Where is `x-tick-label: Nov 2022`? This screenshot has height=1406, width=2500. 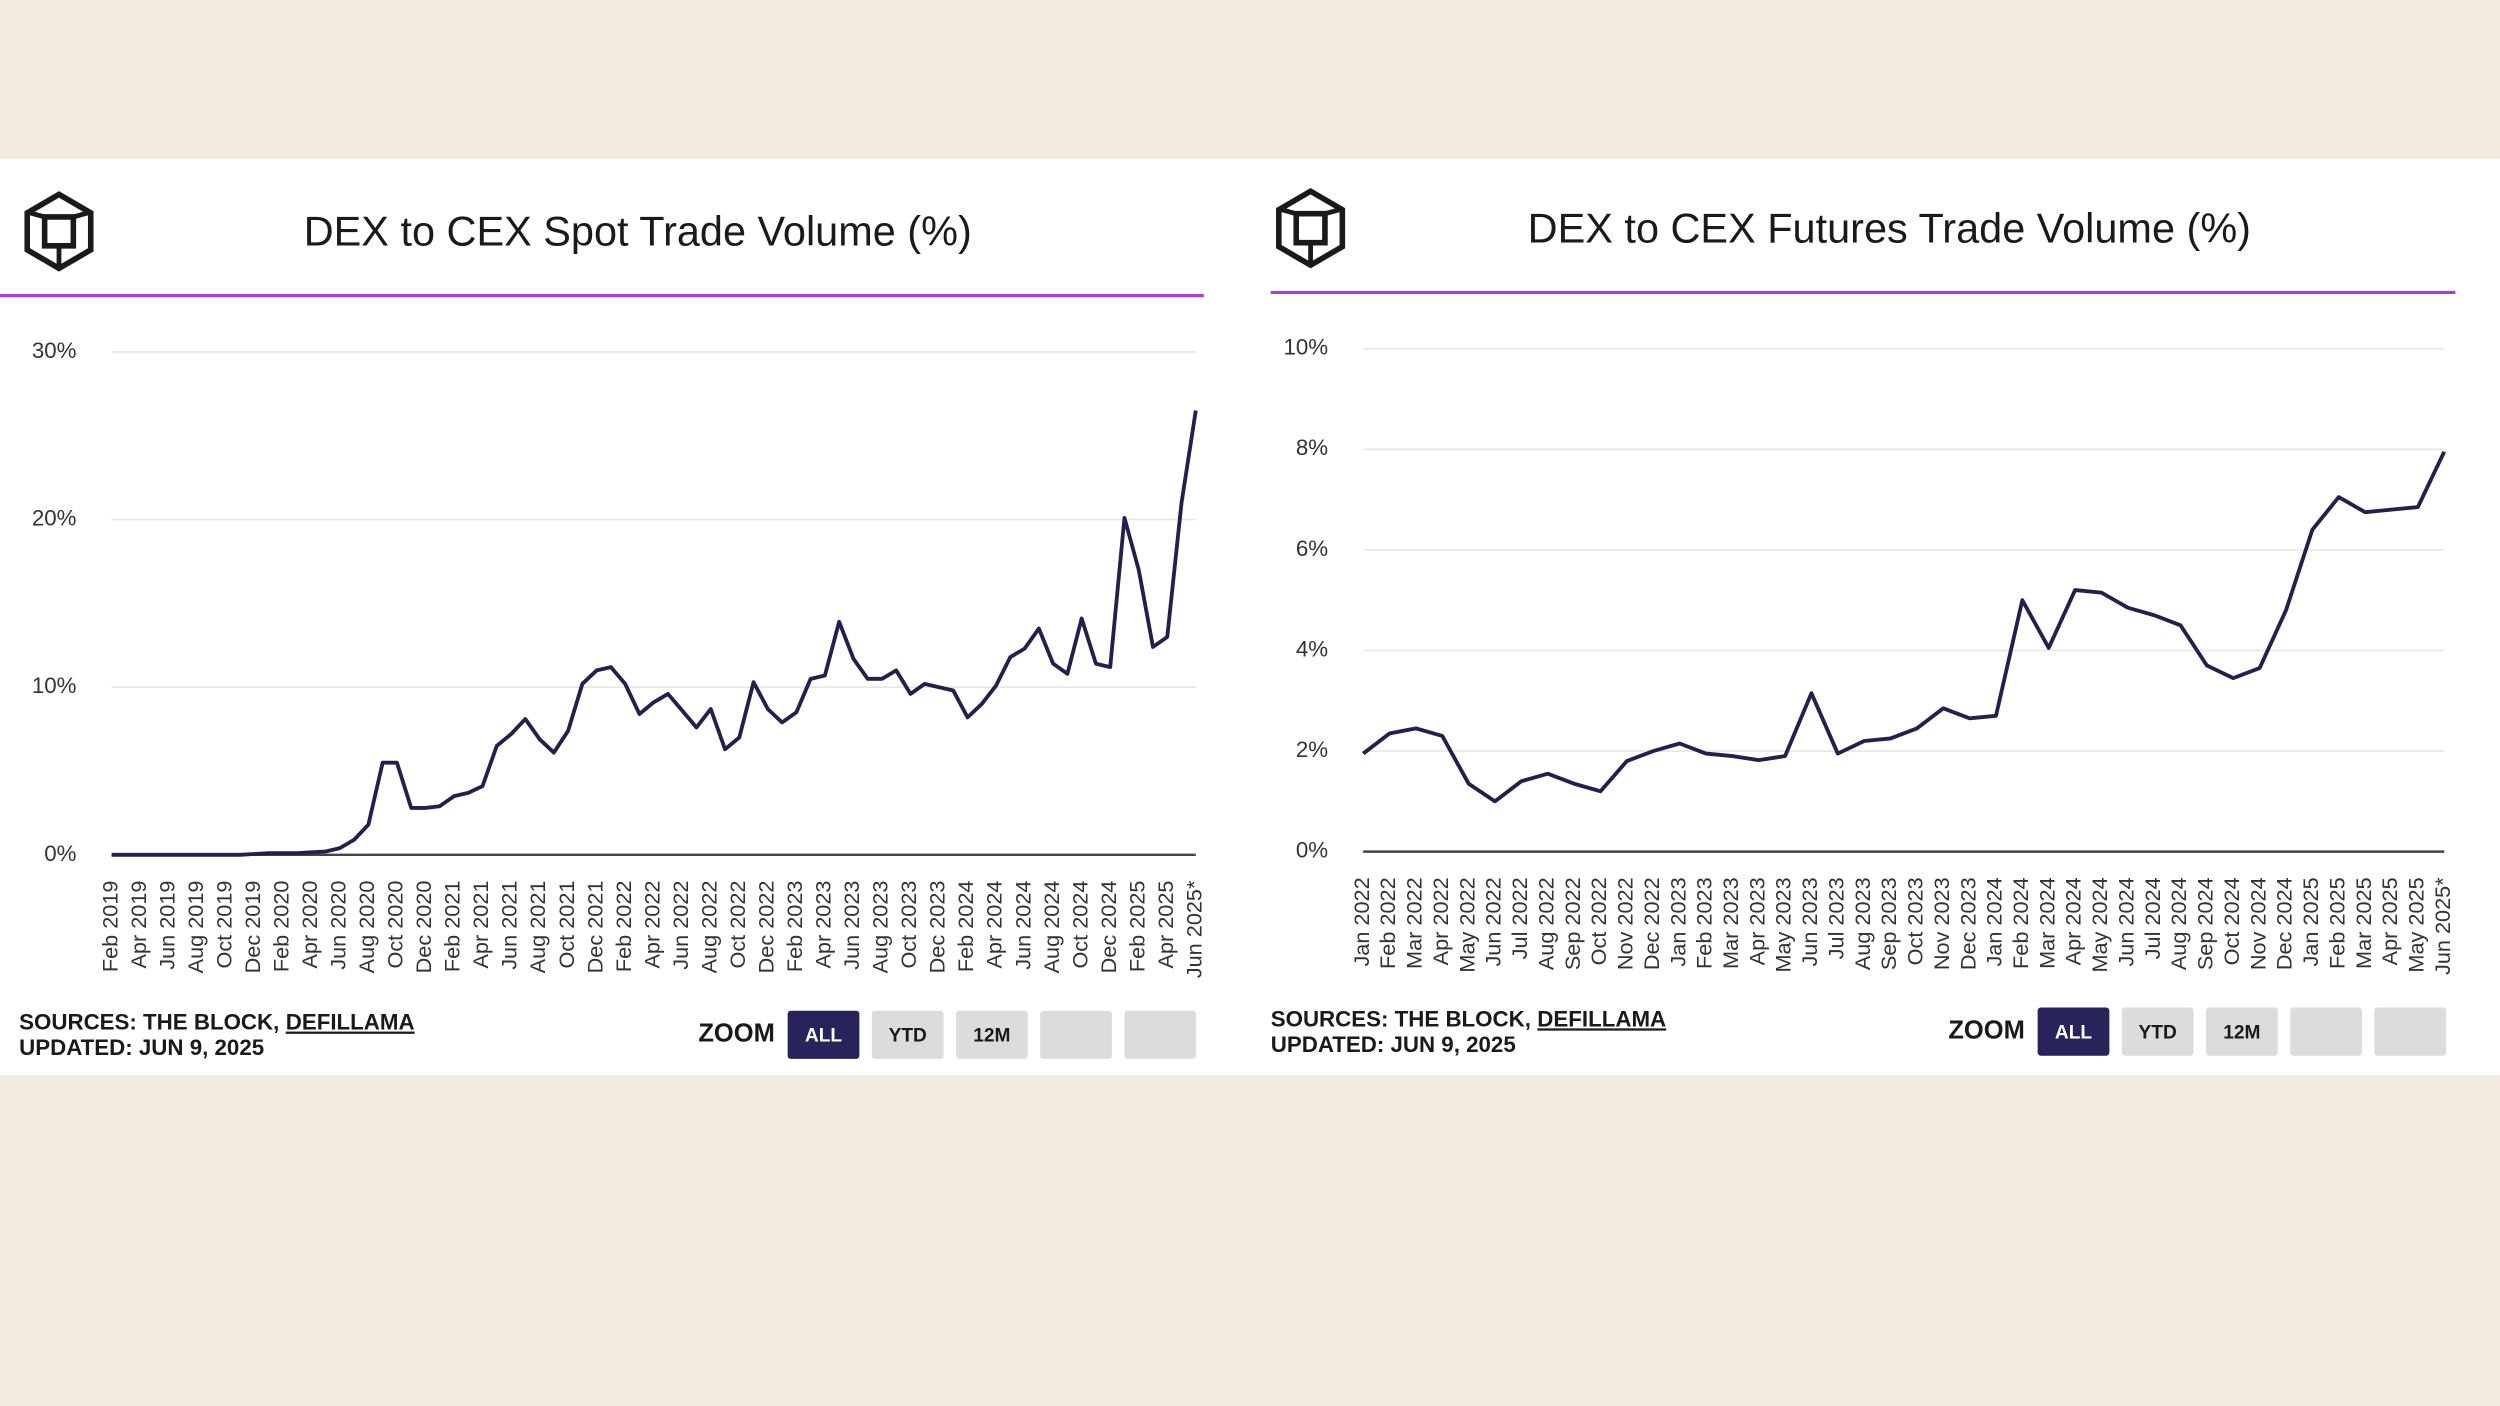
x-tick-label: Nov 2022 is located at coordinates (1625, 923).